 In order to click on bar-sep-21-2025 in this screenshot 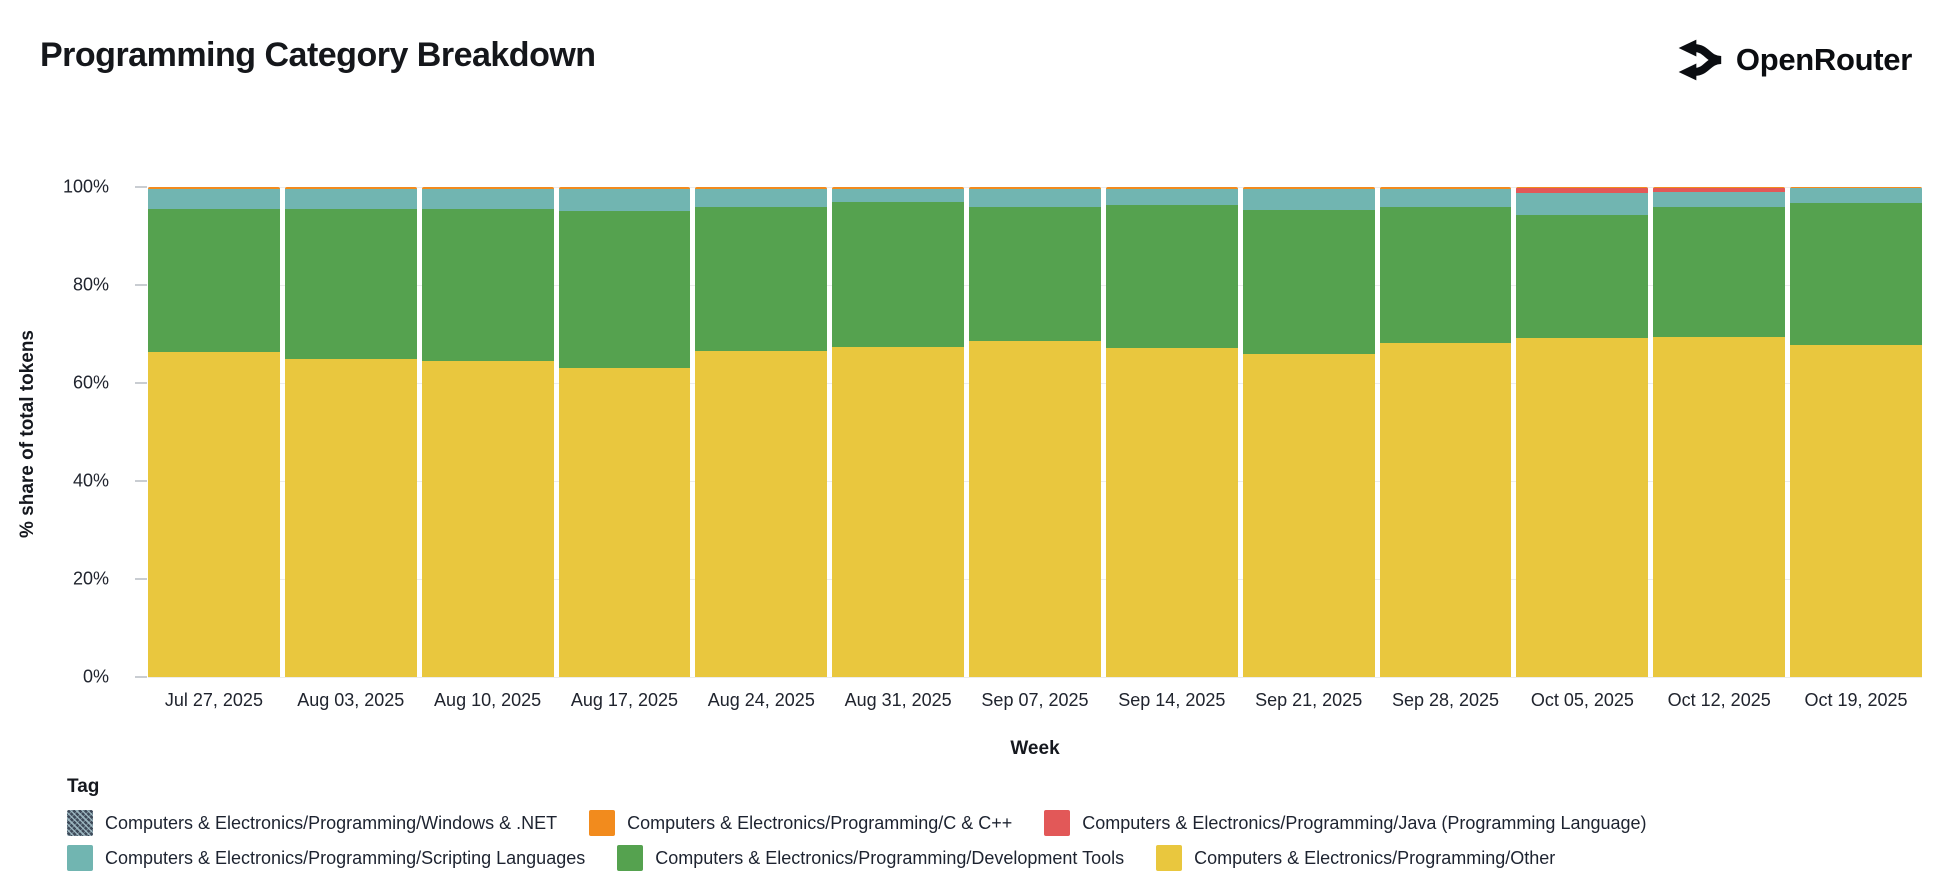, I will do `click(1308, 432)`.